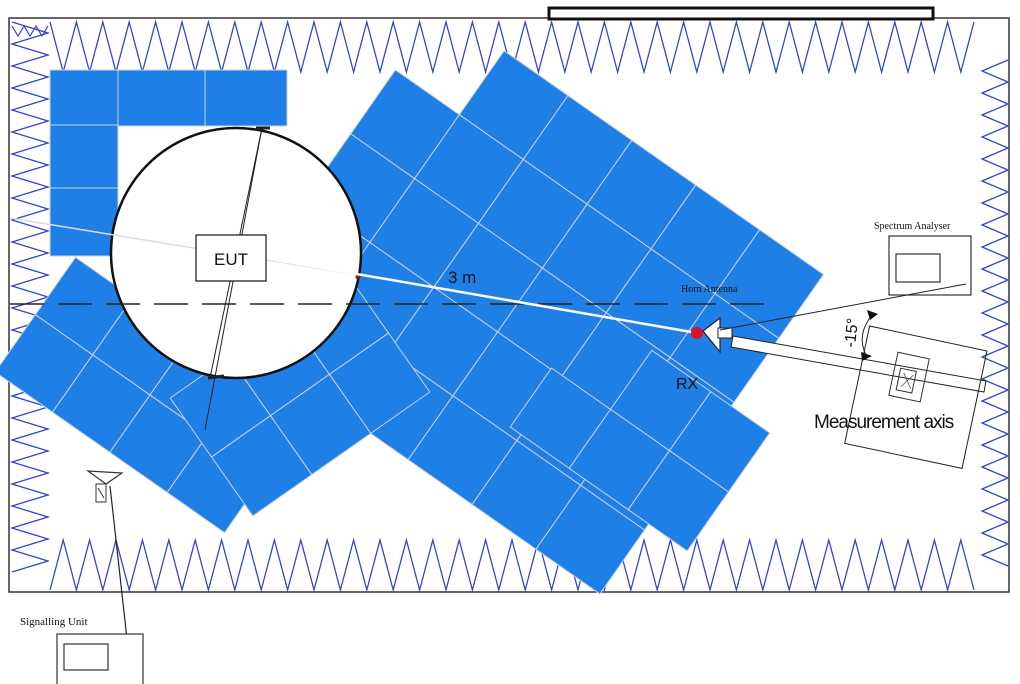  I want to click on signalling-unit-label: Signalling Unit, so click(54, 622).